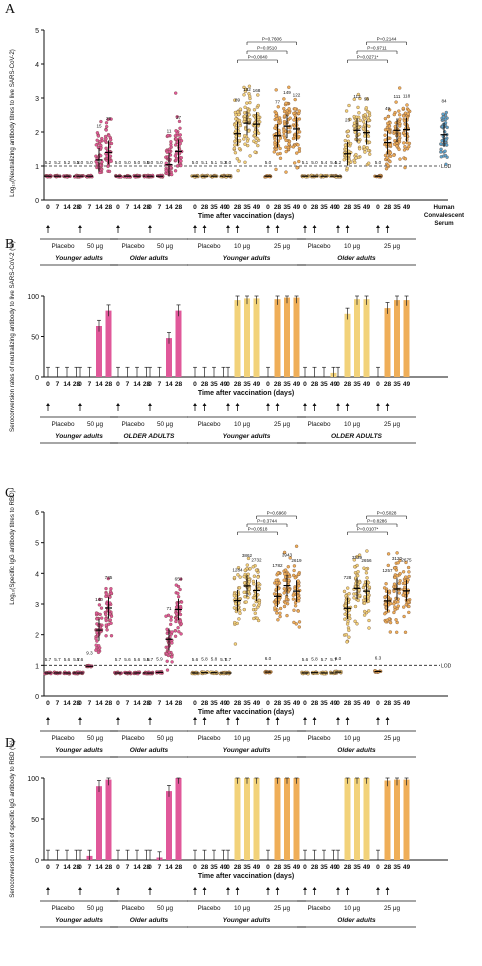  What do you see at coordinates (209, 424) in the screenshot?
I see `panel-b-dose-label: Placebo` at bounding box center [209, 424].